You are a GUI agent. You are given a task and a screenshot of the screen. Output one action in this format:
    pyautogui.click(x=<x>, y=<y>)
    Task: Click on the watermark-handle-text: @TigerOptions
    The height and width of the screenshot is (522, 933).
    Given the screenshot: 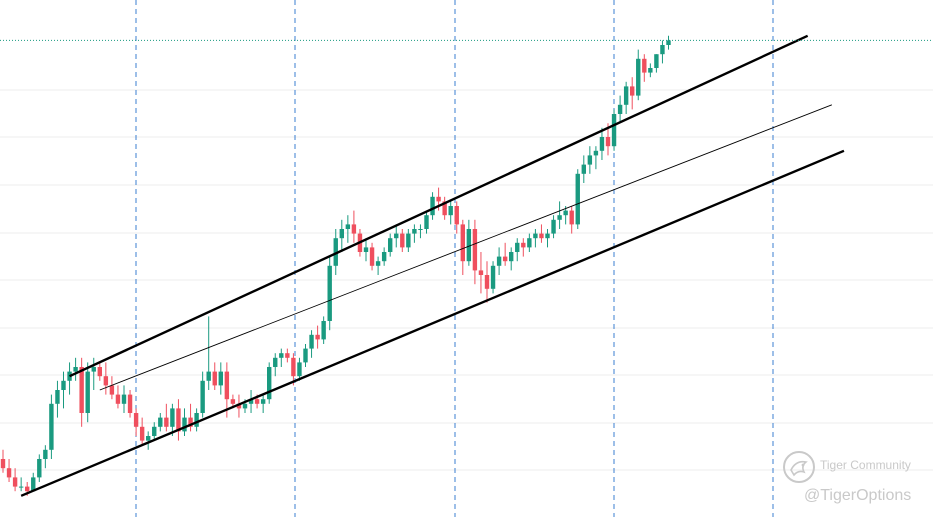 What is the action you would take?
    pyautogui.click(x=858, y=495)
    